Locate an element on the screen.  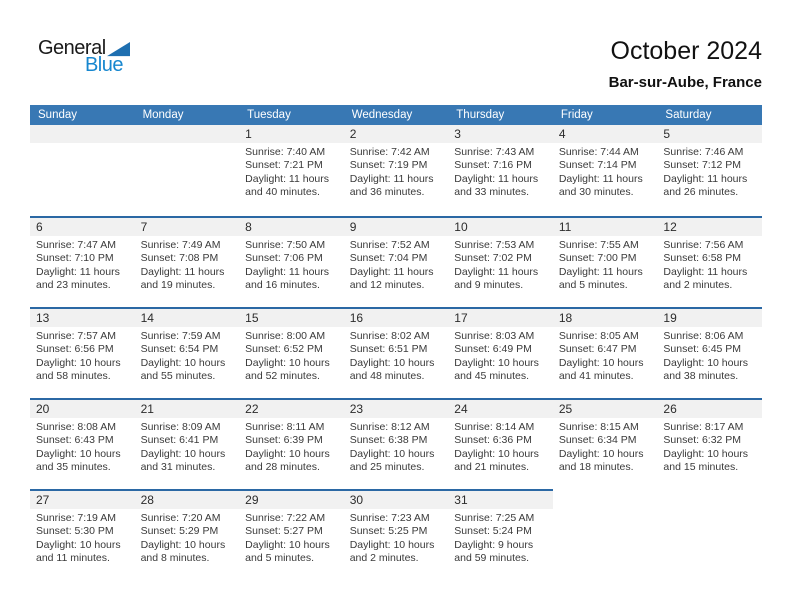
daylight-text: Daylight: 11 hours and 36 minutes. is located at coordinates (391, 185).